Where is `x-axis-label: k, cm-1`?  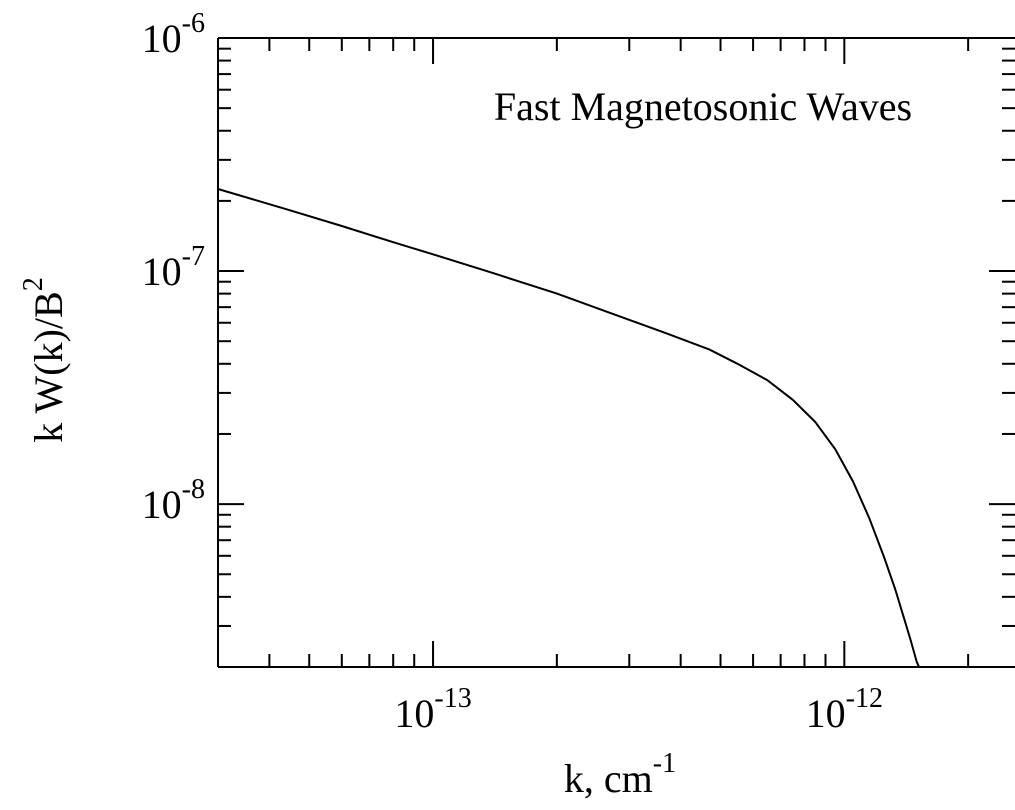
x-axis-label: k, cm-1 is located at coordinates (620, 774).